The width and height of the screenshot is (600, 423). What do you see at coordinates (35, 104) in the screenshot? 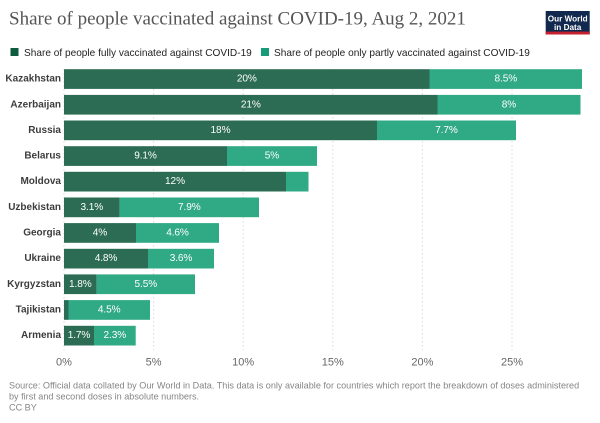
I see `svg-text: Azerbaijan` at bounding box center [35, 104].